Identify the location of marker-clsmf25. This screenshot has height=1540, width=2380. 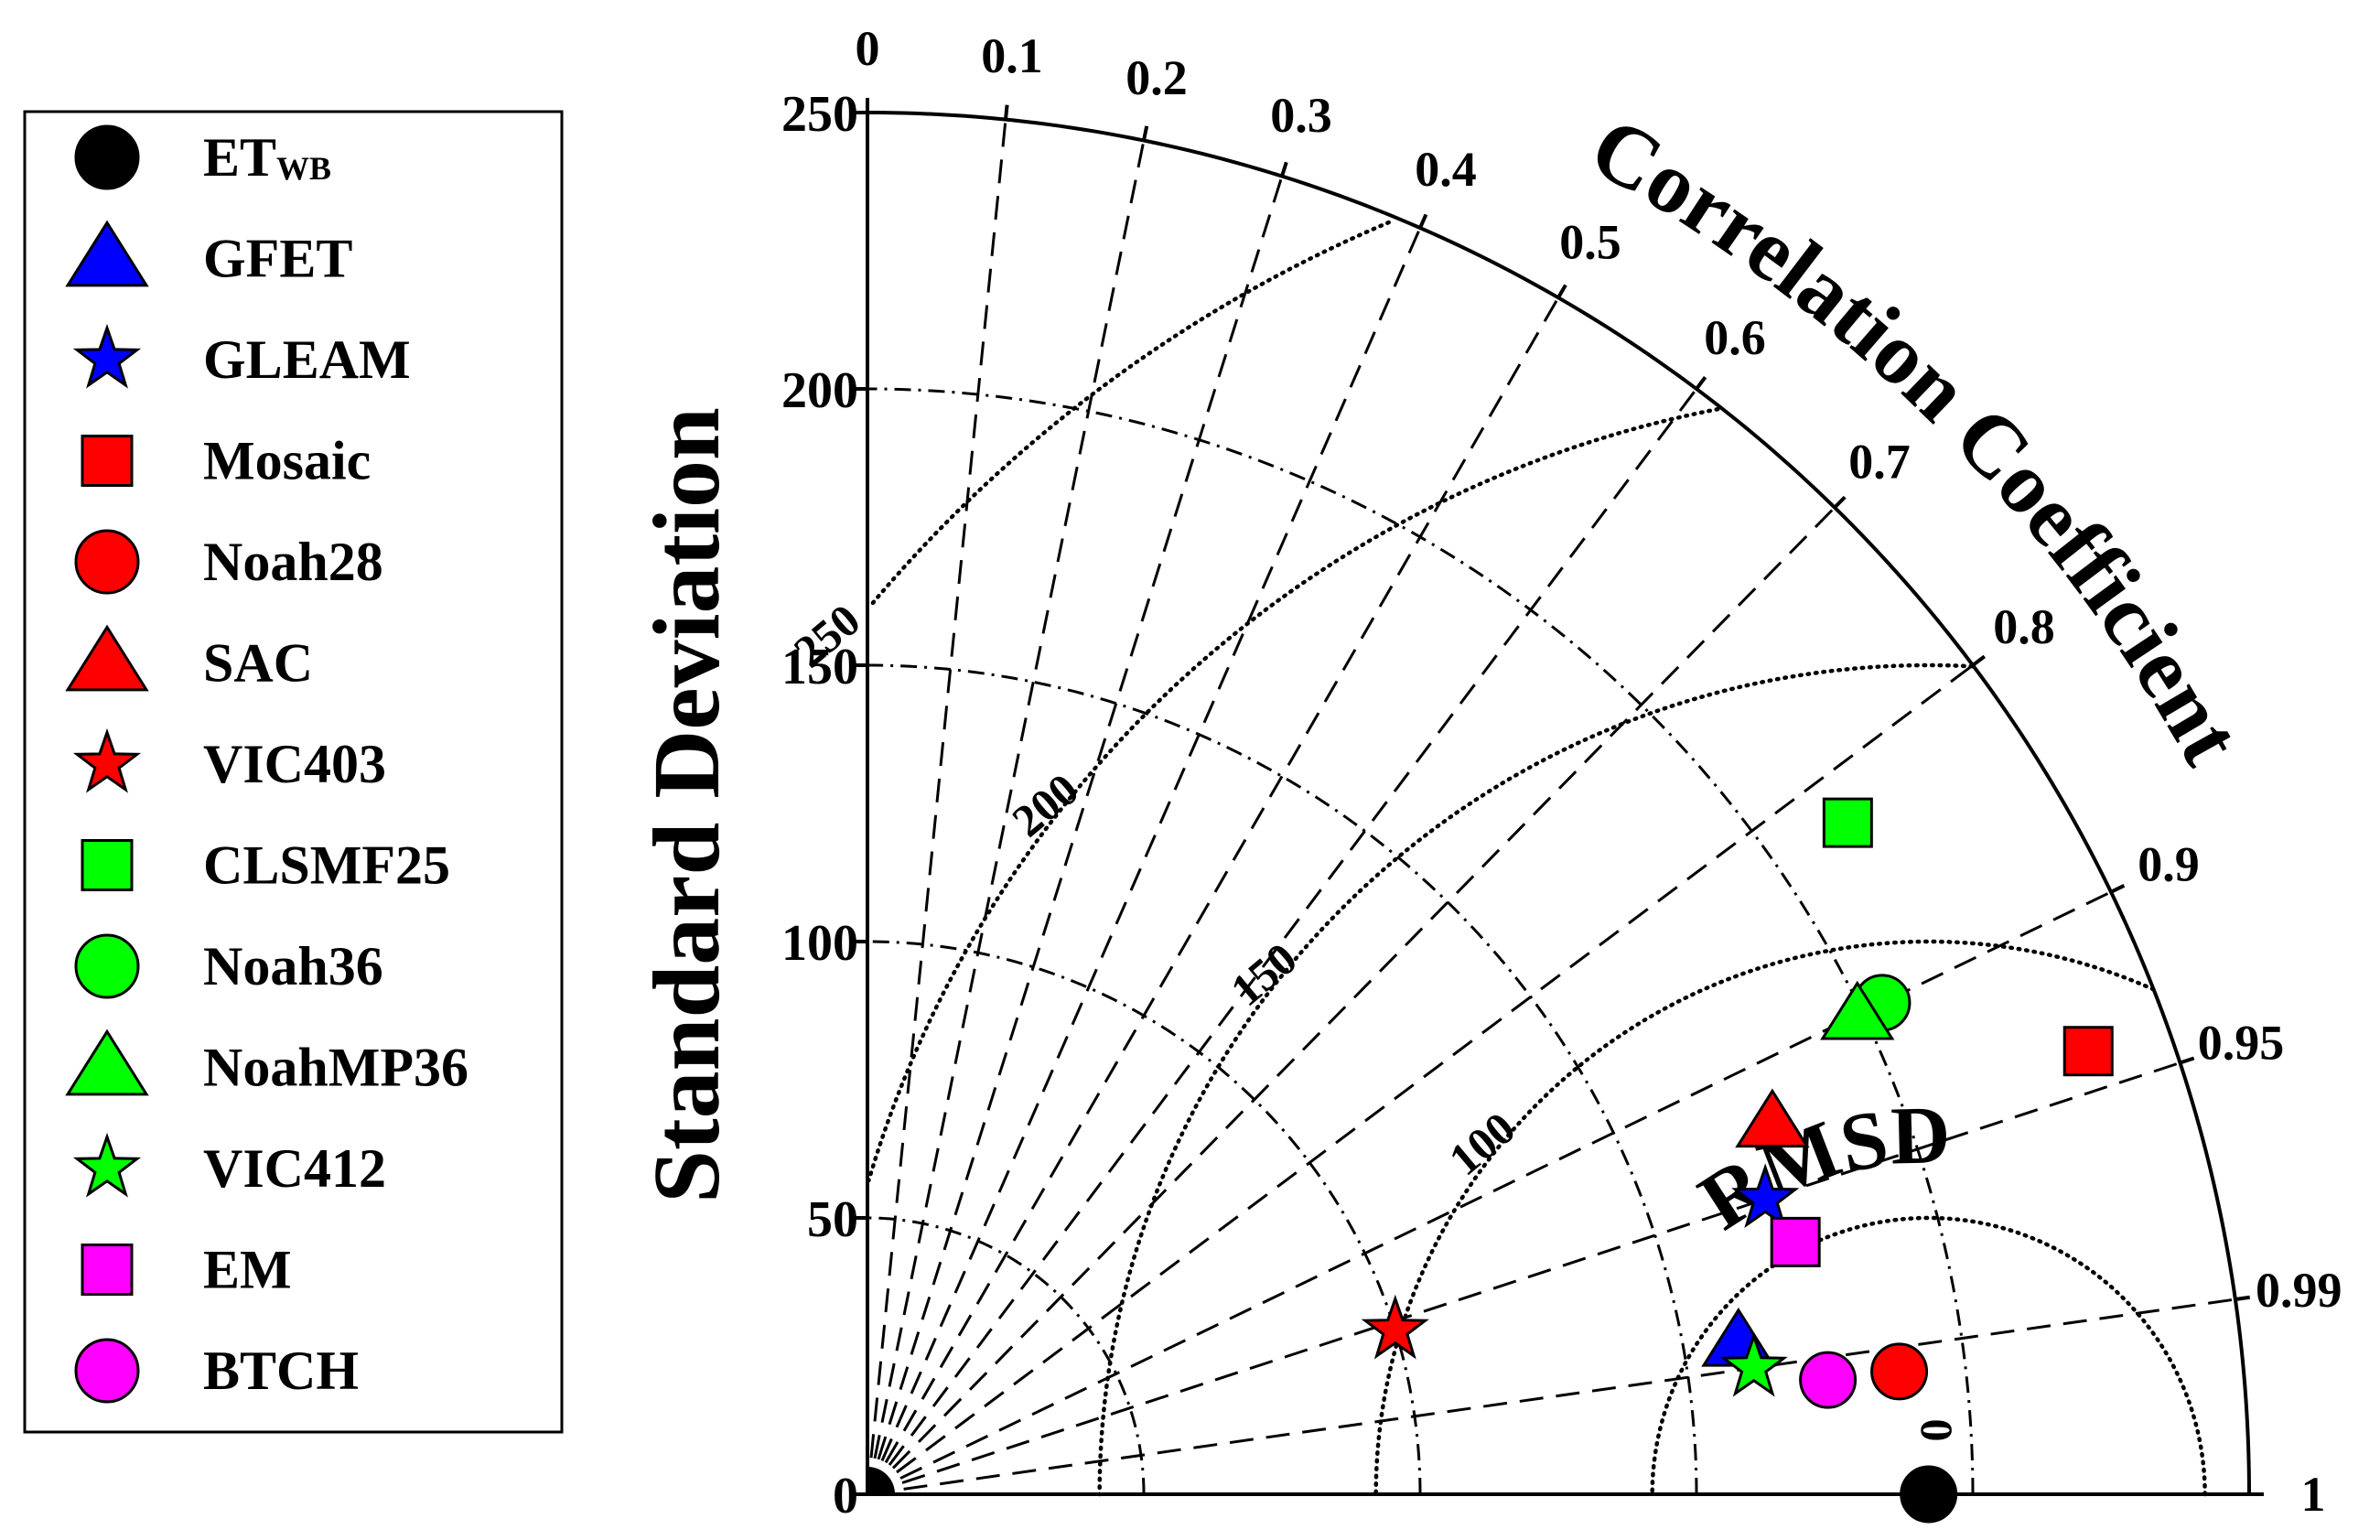
(1847, 822).